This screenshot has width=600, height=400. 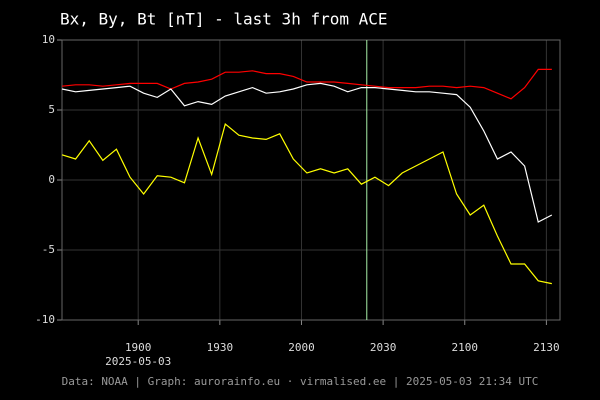 I want to click on x-tick-label: 1930, so click(x=220, y=347).